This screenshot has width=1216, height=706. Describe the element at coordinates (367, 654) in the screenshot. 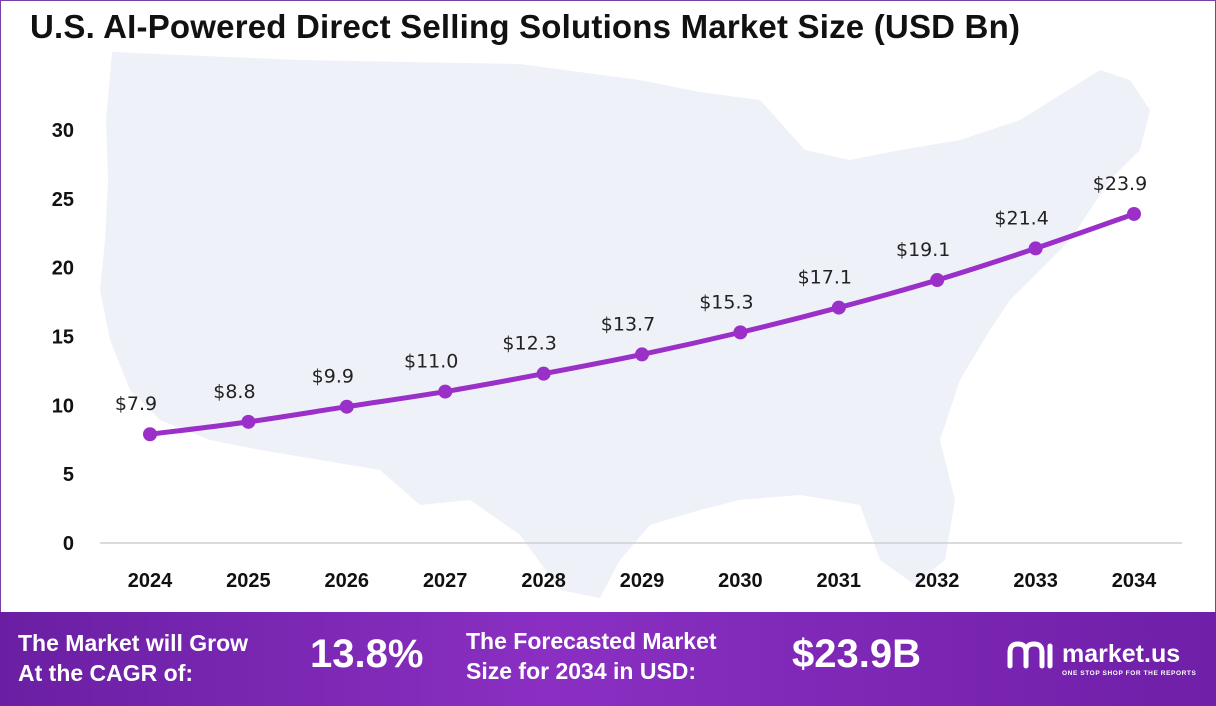

I see `cagr-value: 13.8%` at that location.